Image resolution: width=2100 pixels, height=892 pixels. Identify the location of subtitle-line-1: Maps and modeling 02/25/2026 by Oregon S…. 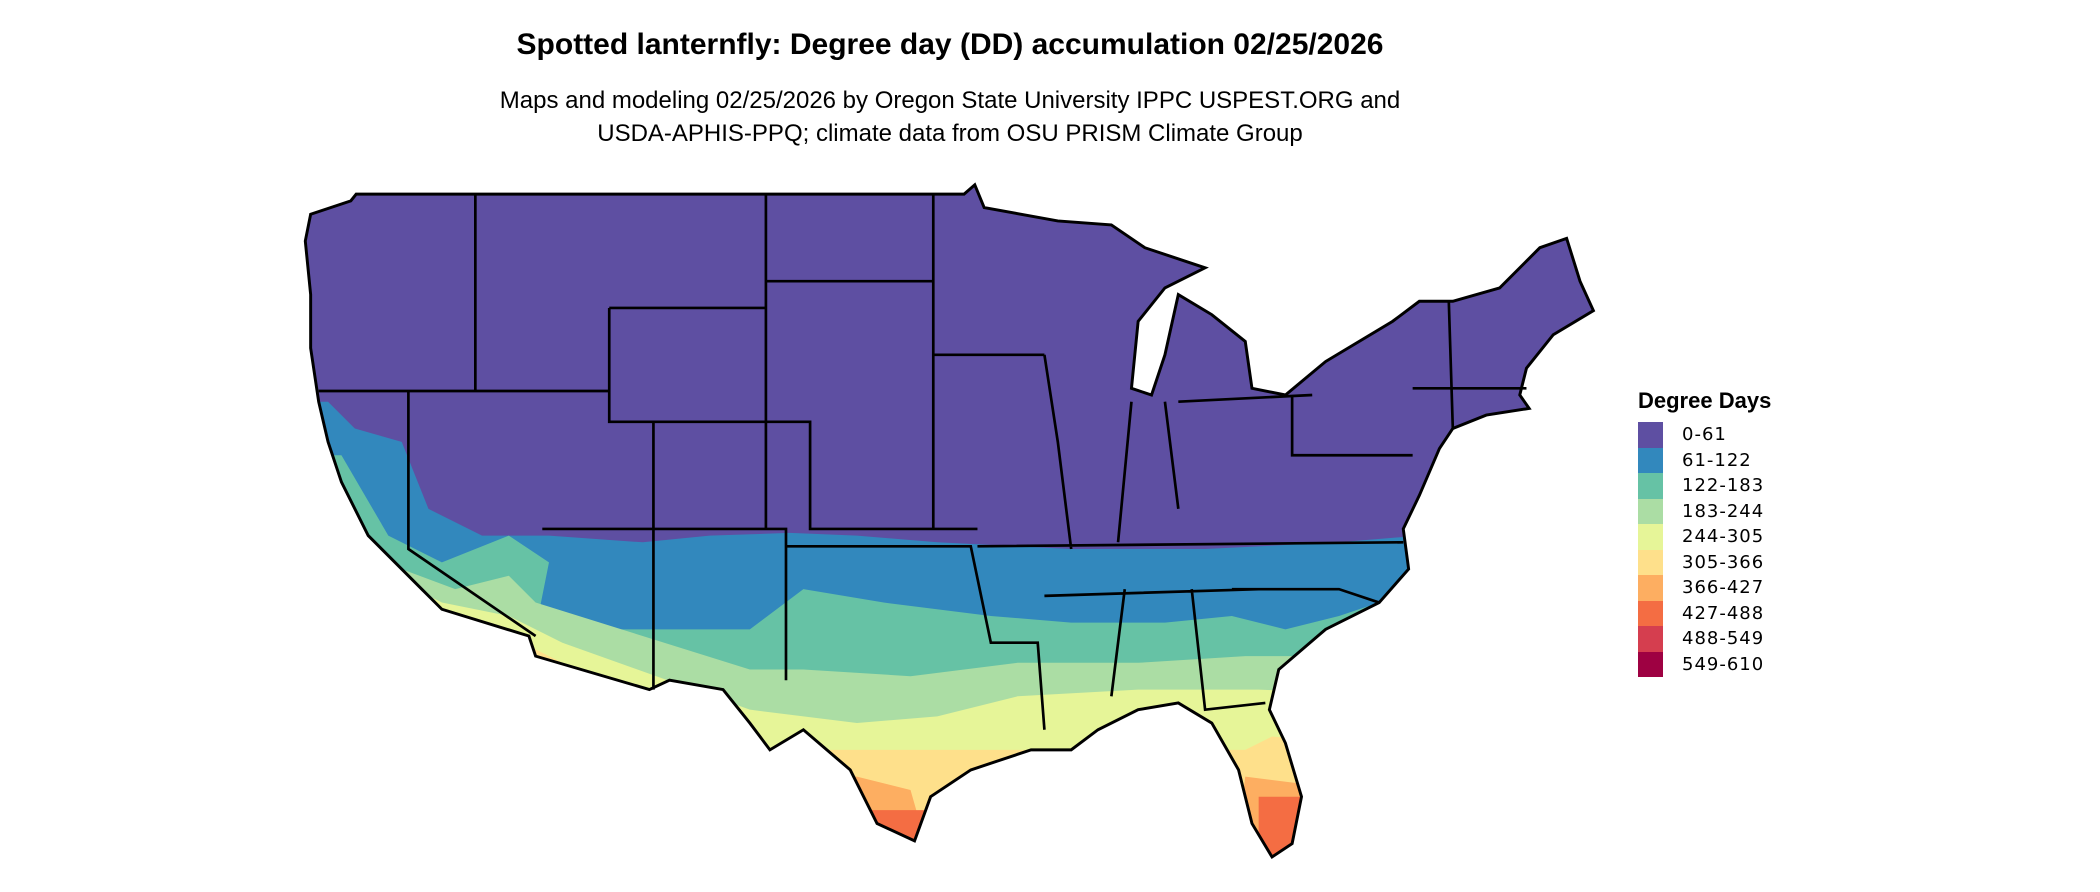
(950, 100).